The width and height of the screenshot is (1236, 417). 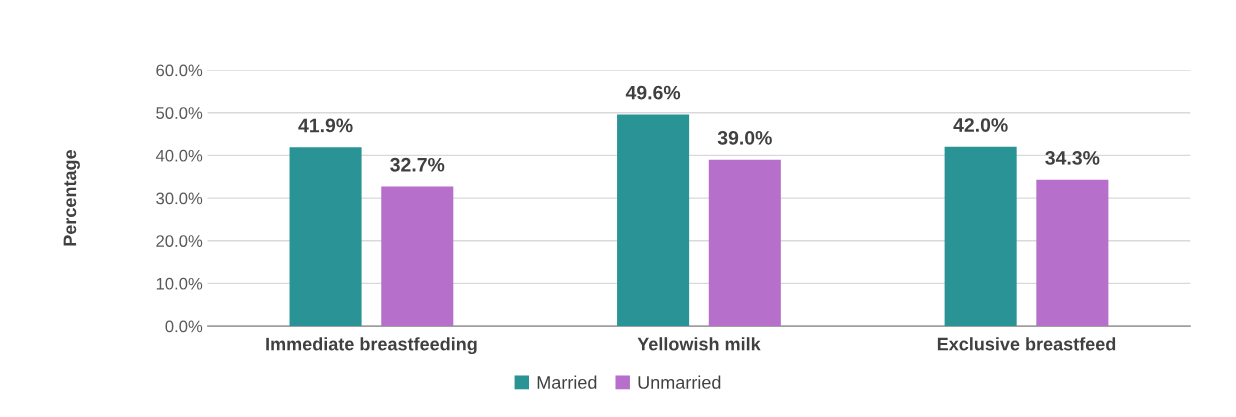 I want to click on y-tick-label: 50.0%, so click(x=179, y=113).